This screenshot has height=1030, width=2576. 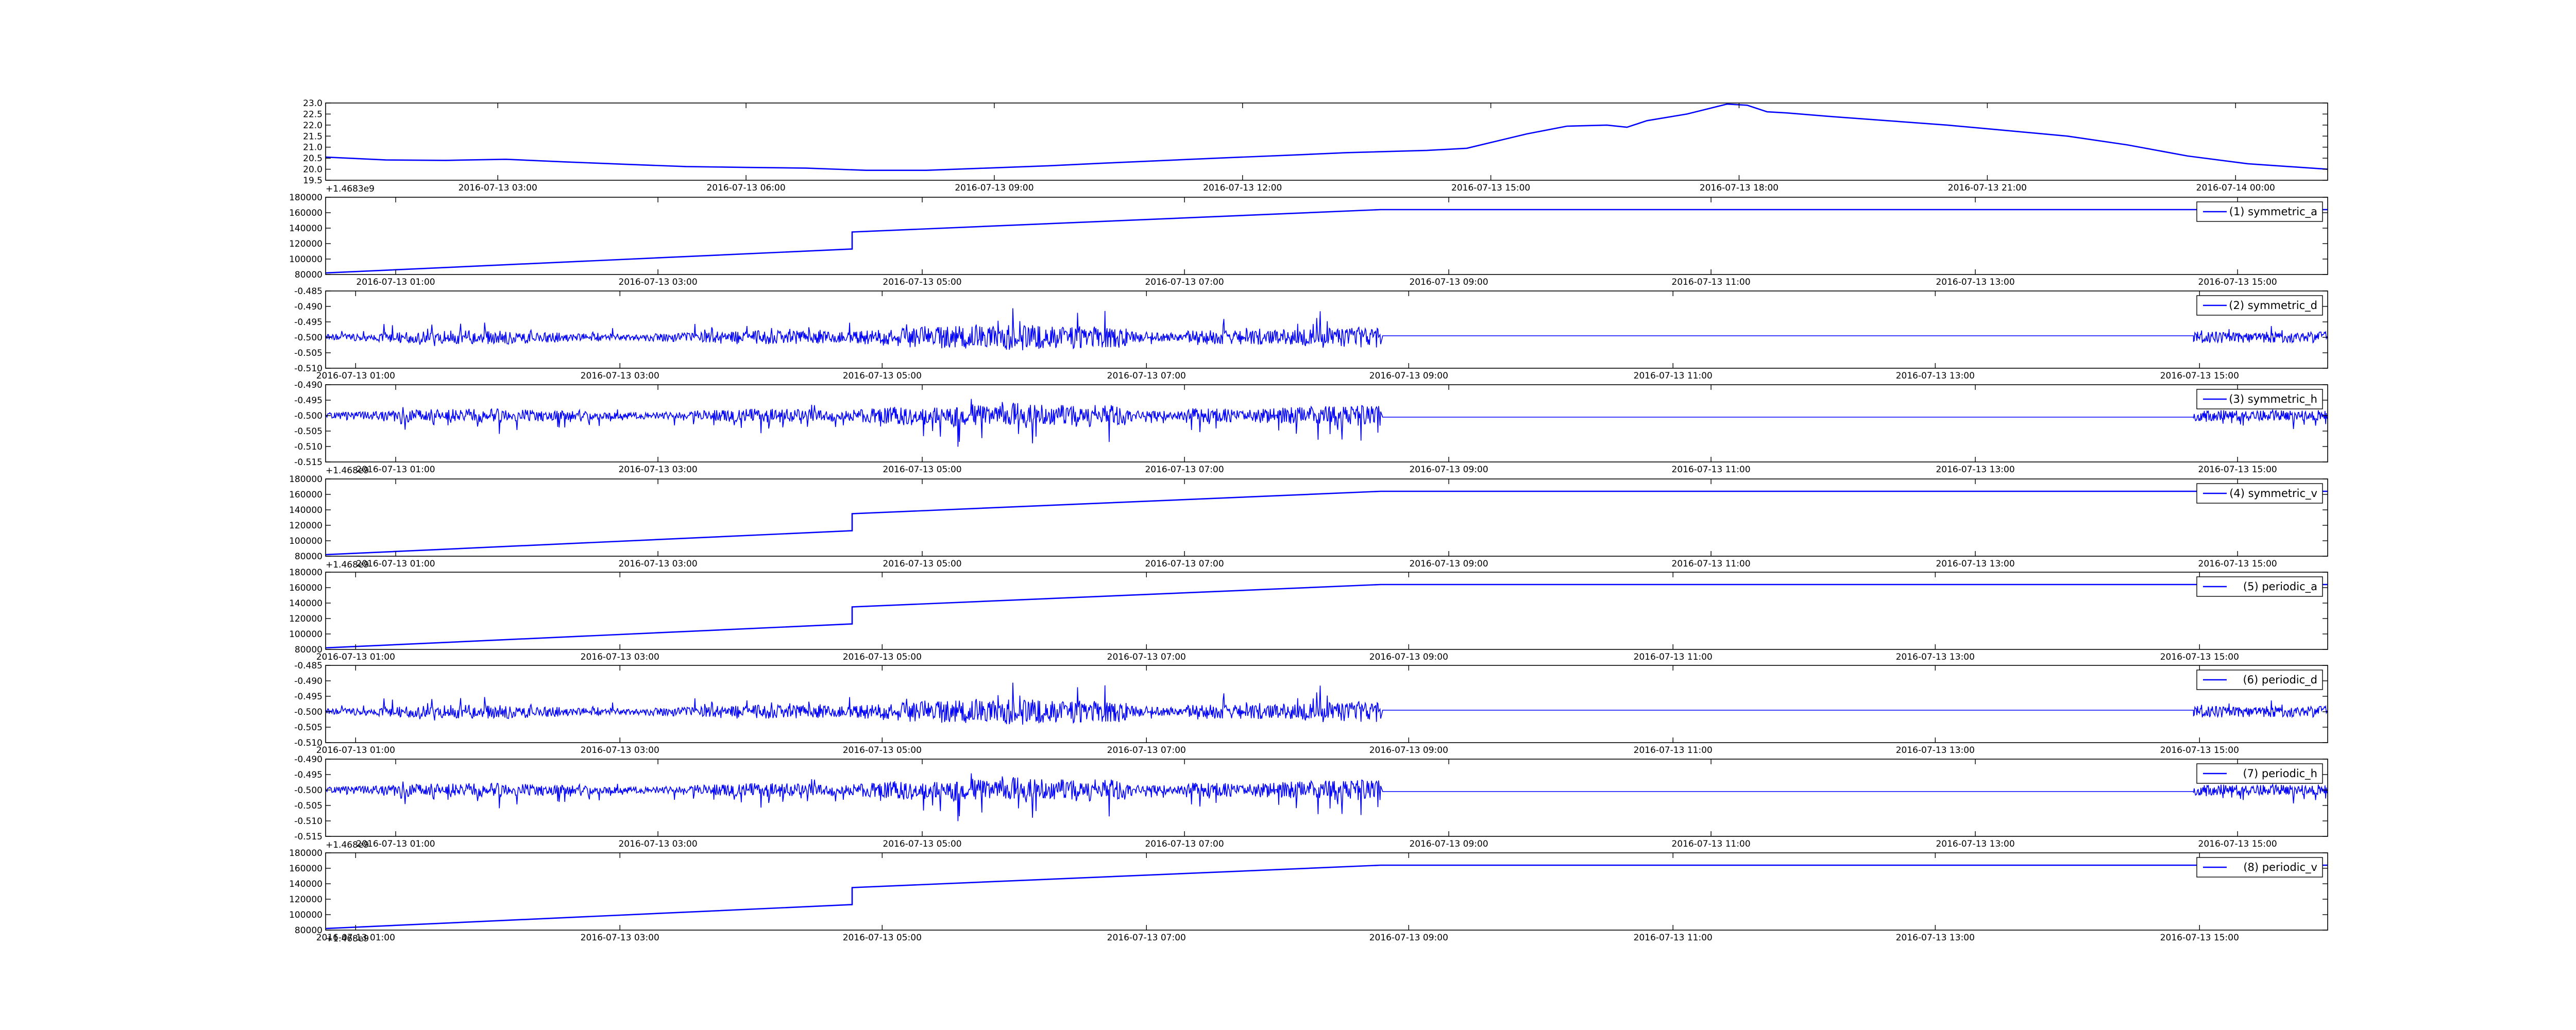 I want to click on y-tick-label: -0.505, so click(x=308, y=806).